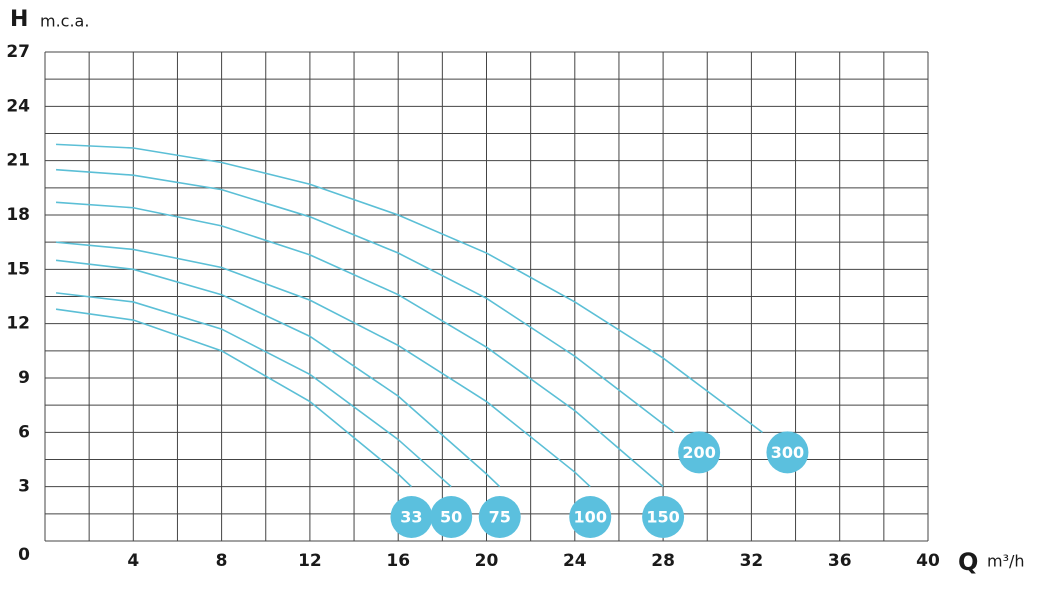  Describe the element at coordinates (18, 161) in the screenshot. I see `y-tick-label: 21` at that location.